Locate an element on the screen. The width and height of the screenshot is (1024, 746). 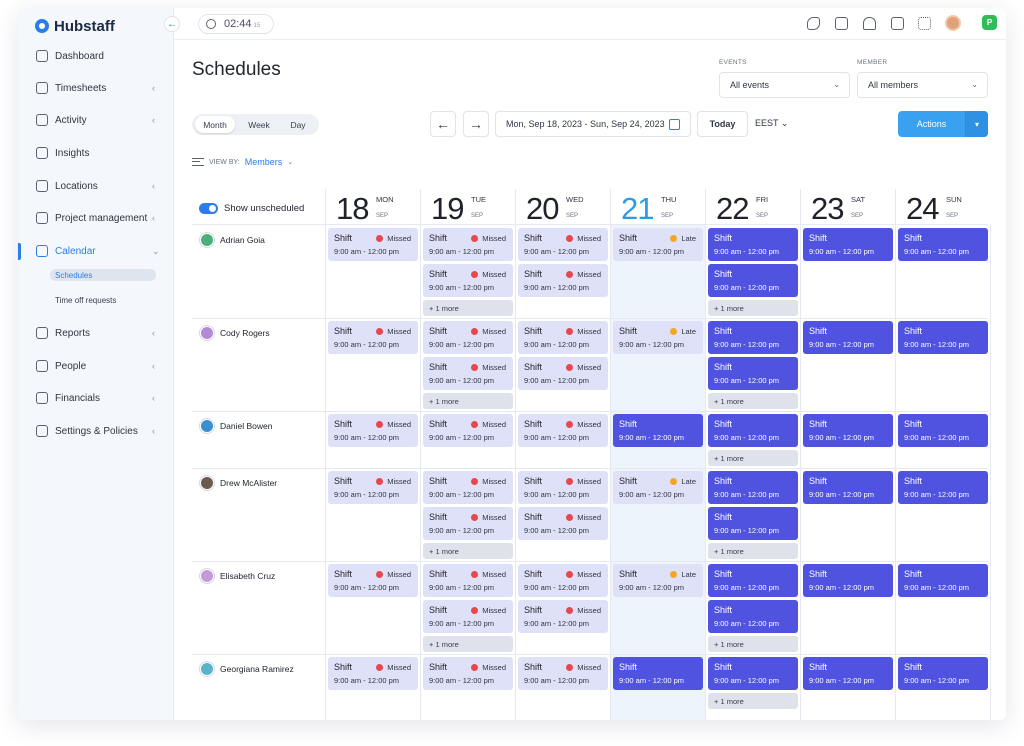
today-button: Today is located at coordinates (722, 124).